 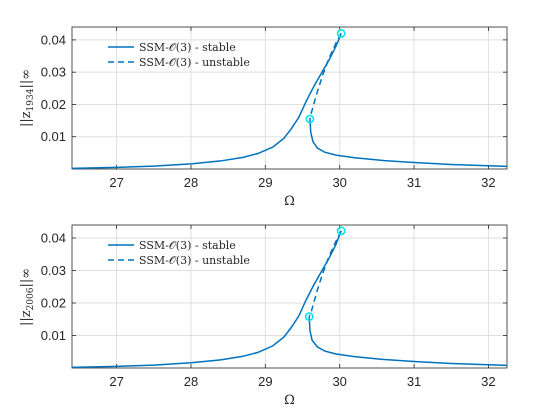 What do you see at coordinates (31, 298) in the screenshot?
I see `y-axis-label-subscript: 2006` at bounding box center [31, 298].